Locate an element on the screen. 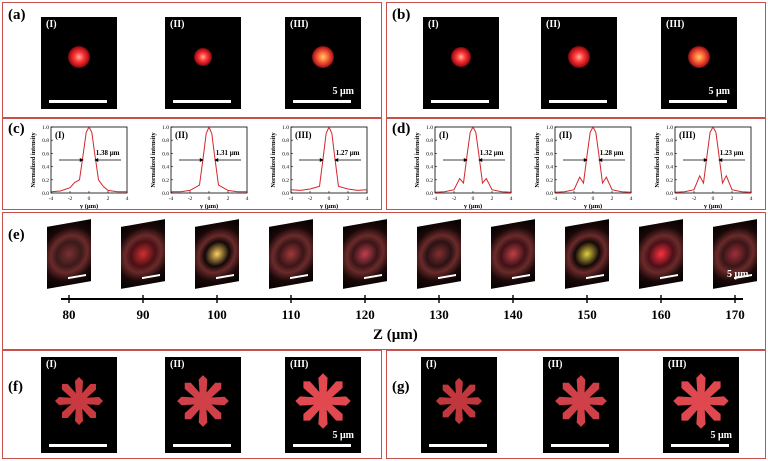 The image size is (768, 461). panel-g-image-1: (I) is located at coordinates (459, 405).